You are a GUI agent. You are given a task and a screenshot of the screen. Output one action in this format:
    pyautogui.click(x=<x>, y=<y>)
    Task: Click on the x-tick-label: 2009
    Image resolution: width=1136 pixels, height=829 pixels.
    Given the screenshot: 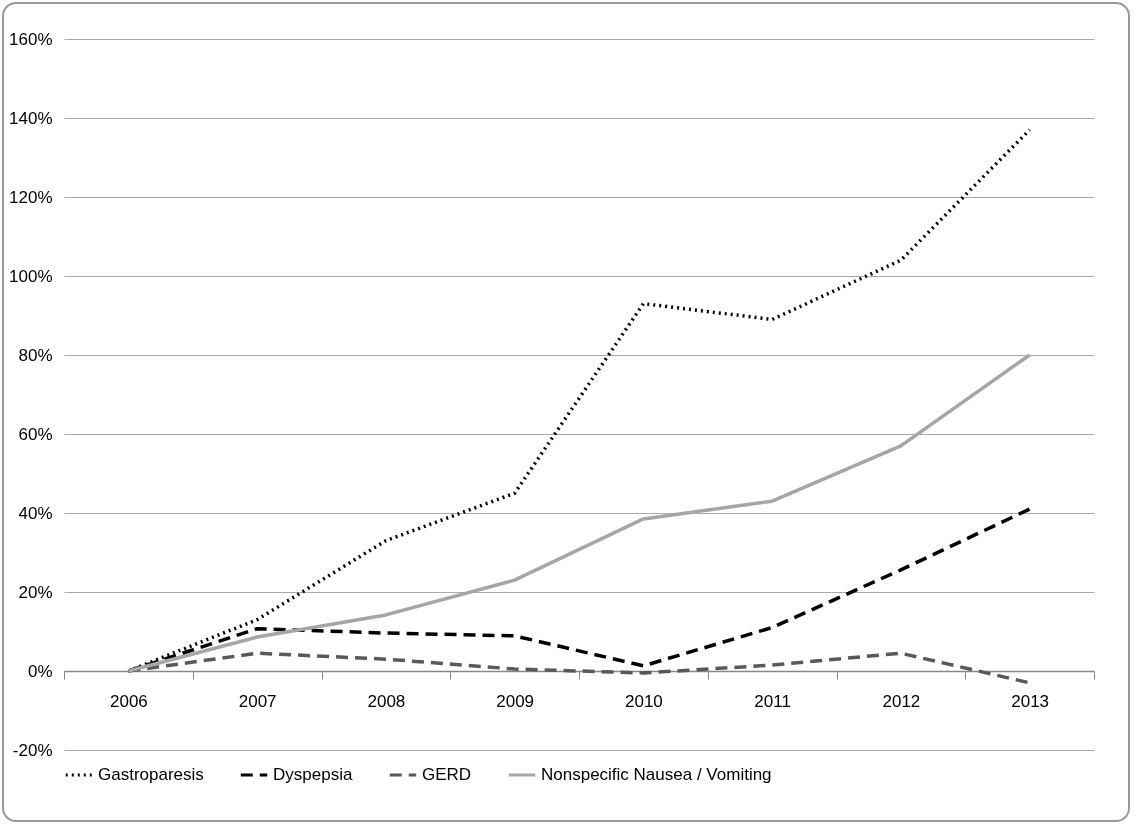 What is the action you would take?
    pyautogui.click(x=515, y=701)
    